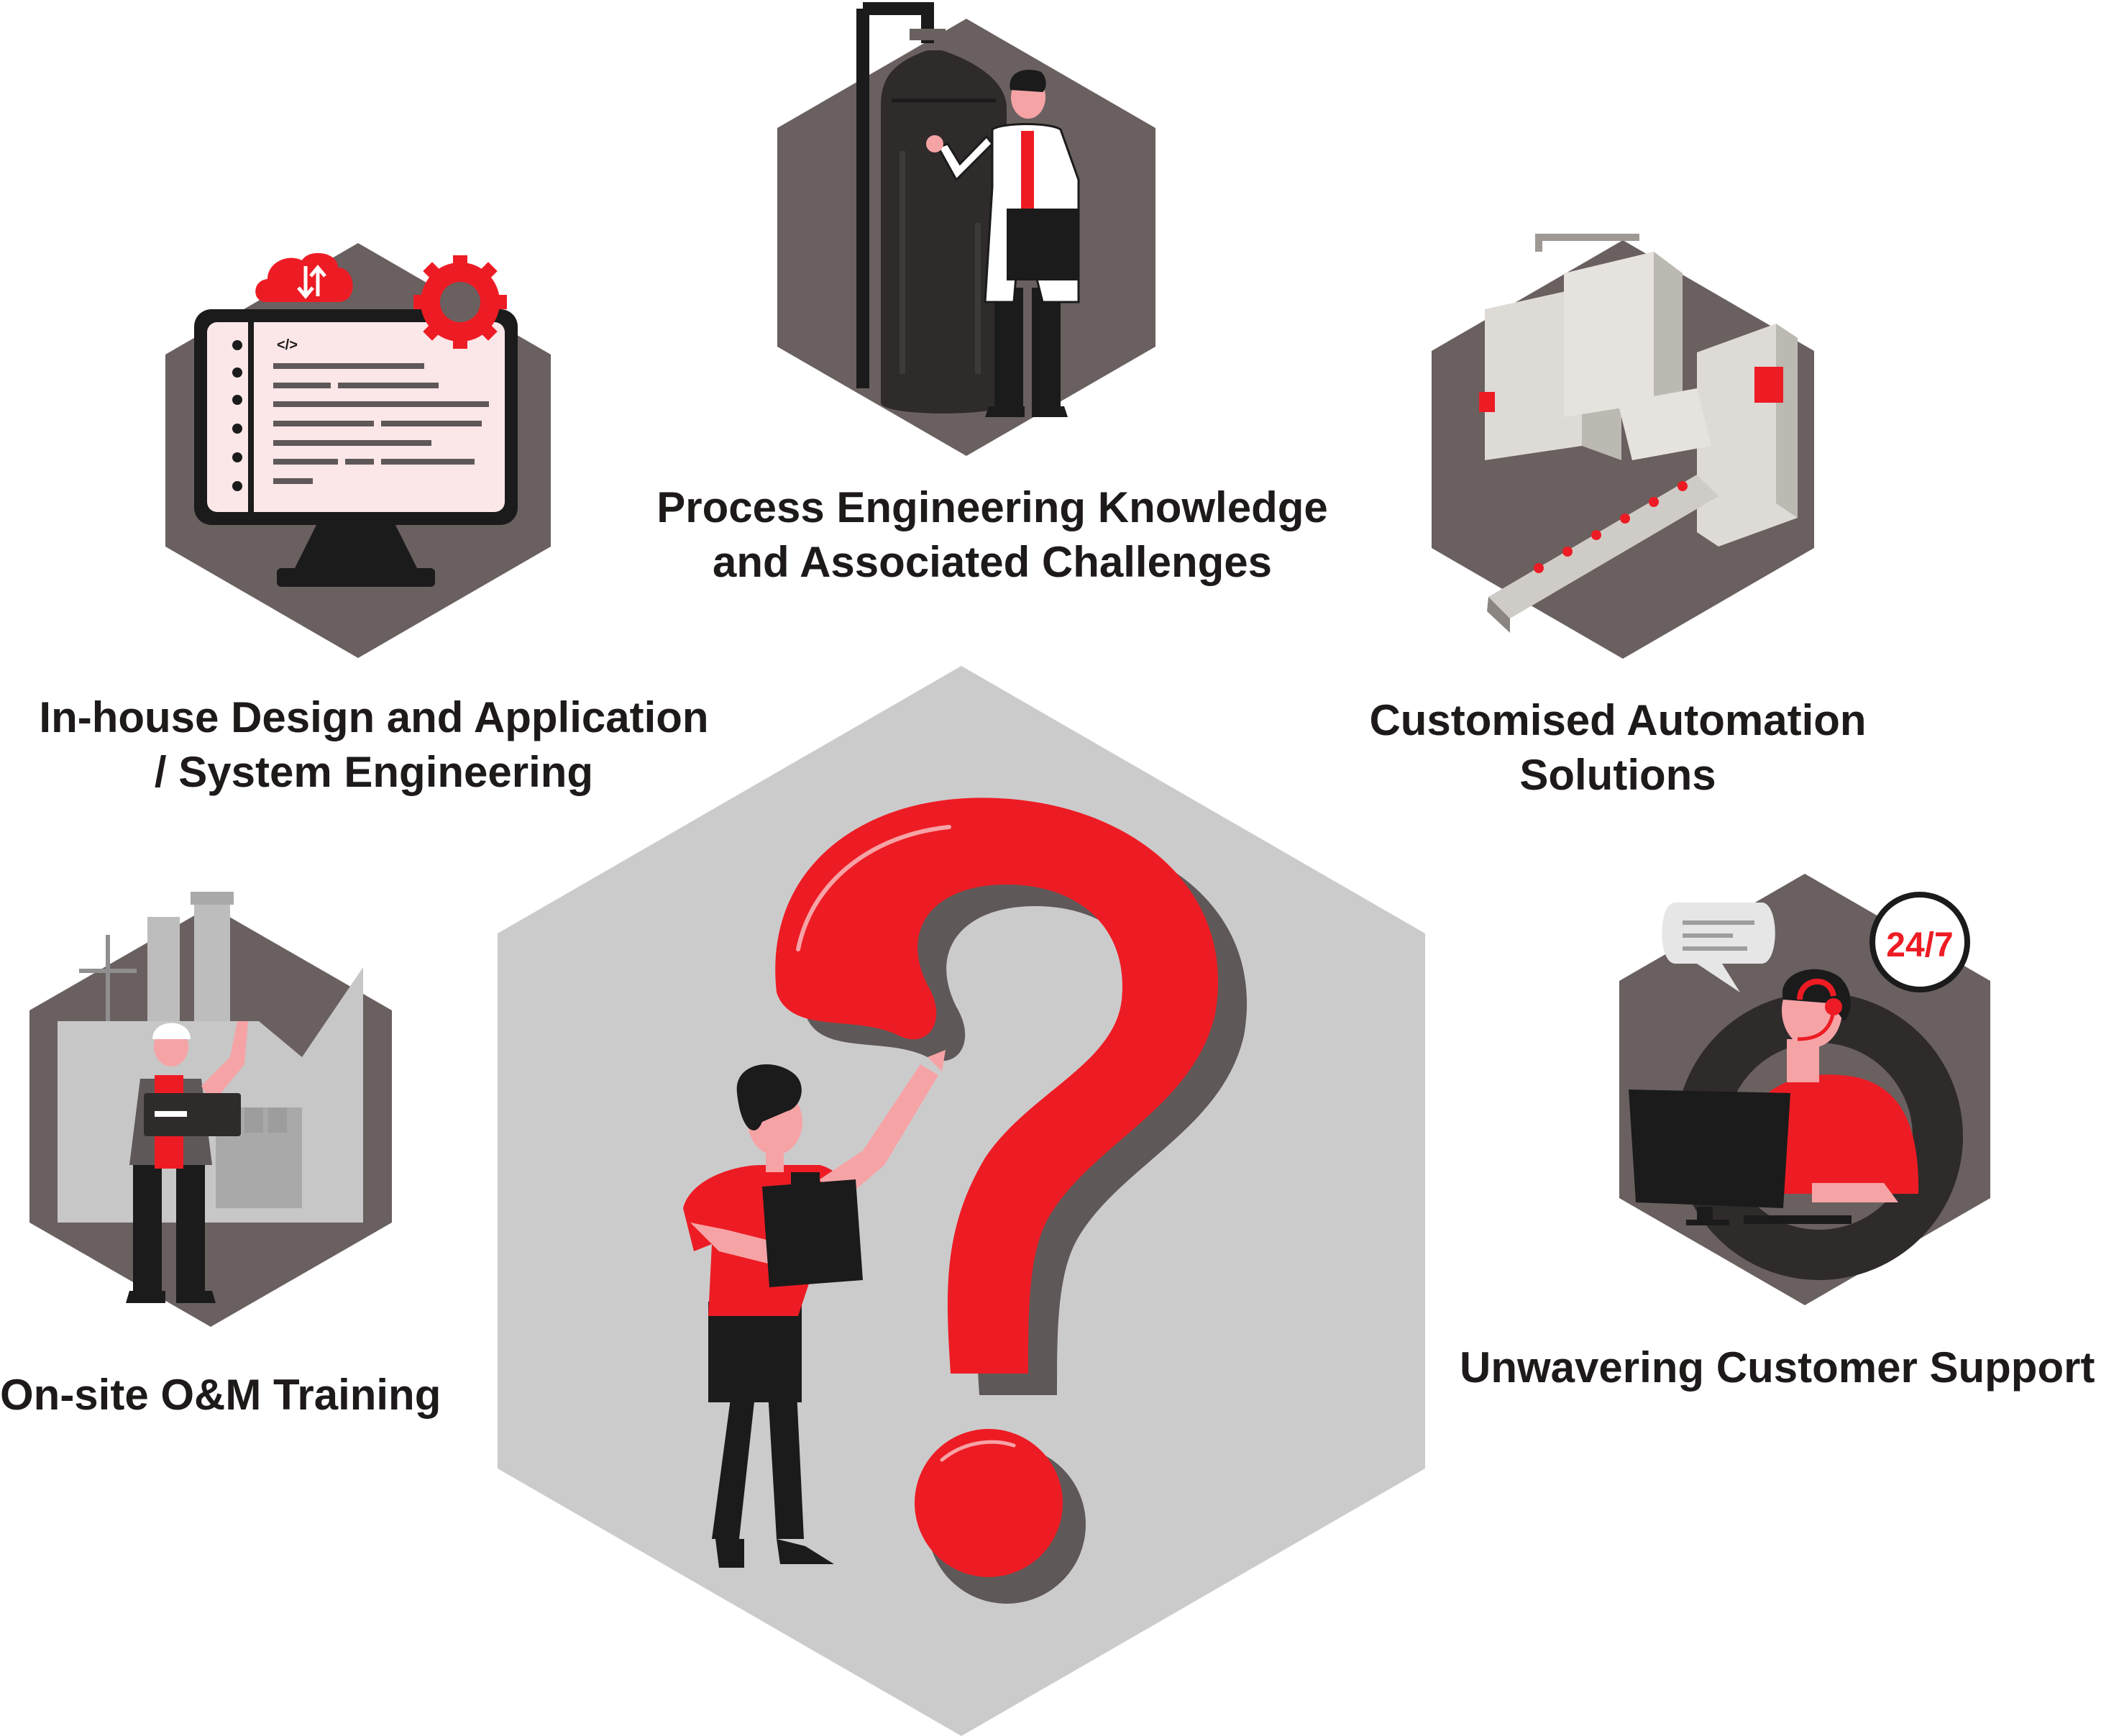 The width and height of the screenshot is (2119, 1736). I want to click on onsite-label-line1: On-site O&M Training, so click(220, 1395).